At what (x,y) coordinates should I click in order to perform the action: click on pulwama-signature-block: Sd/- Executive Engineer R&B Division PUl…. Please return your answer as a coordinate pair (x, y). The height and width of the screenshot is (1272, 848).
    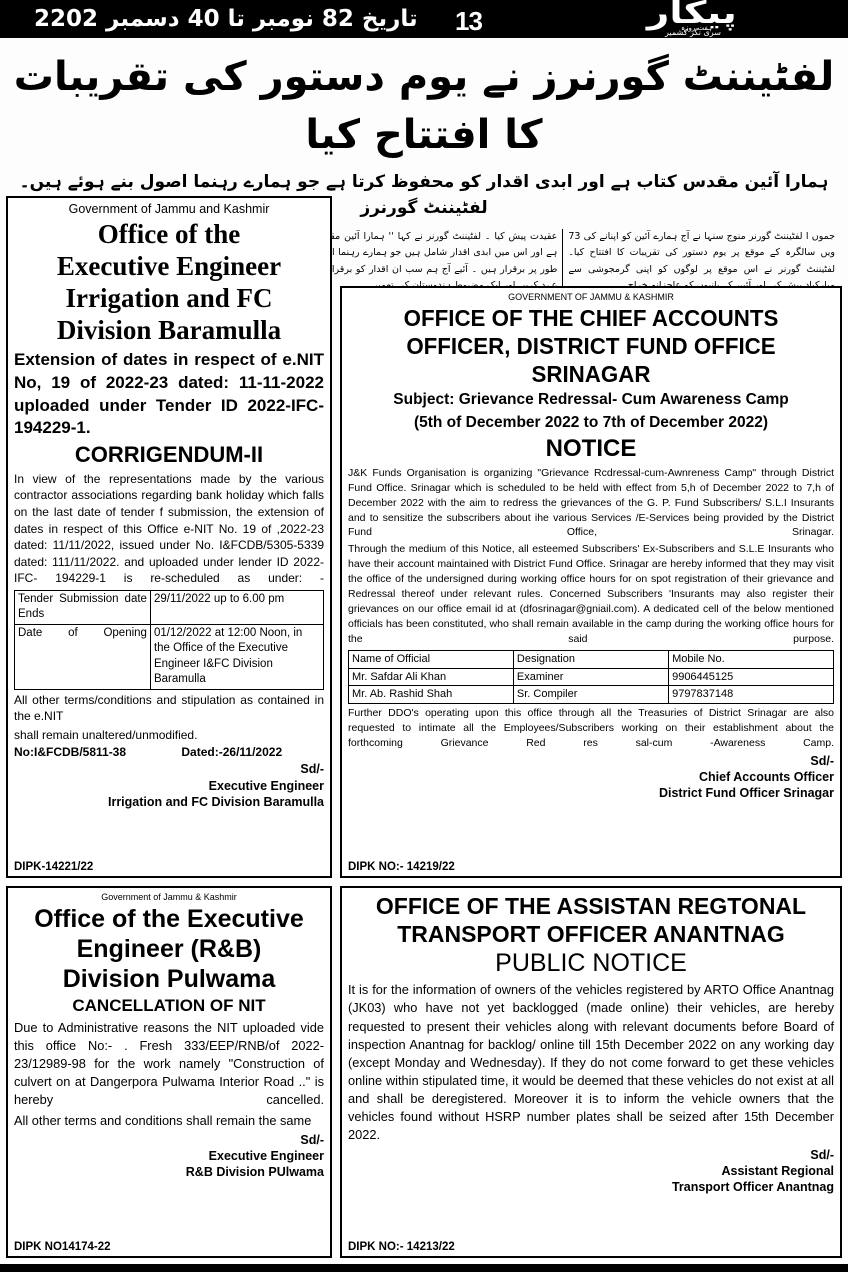
    Looking at the image, I should click on (169, 1156).